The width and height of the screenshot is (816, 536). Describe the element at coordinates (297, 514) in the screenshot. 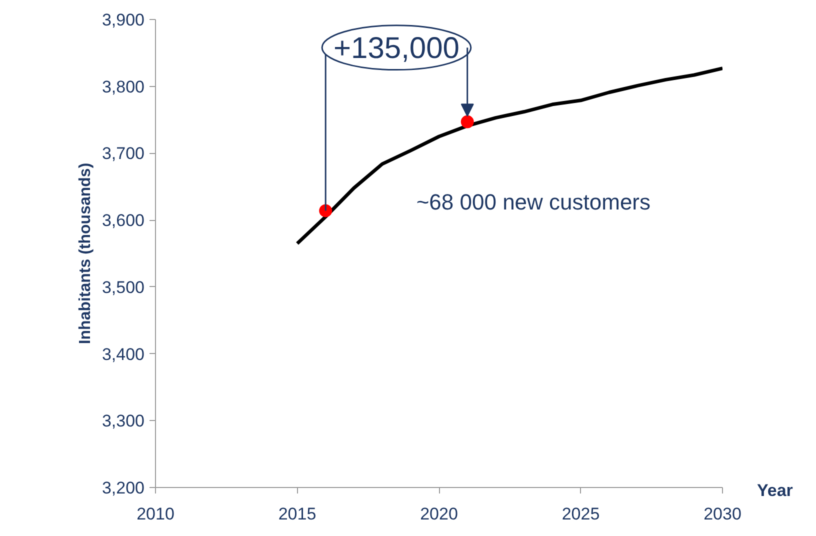

I see `x-tick-label: 2015` at that location.